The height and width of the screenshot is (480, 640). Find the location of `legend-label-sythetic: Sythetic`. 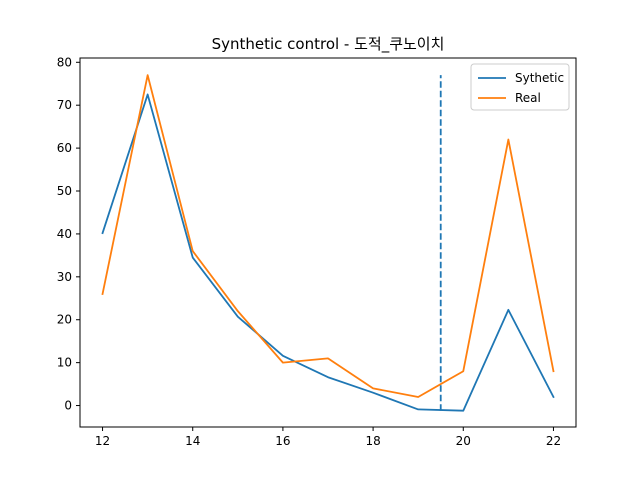

legend-label-sythetic: Sythetic is located at coordinates (539, 78).